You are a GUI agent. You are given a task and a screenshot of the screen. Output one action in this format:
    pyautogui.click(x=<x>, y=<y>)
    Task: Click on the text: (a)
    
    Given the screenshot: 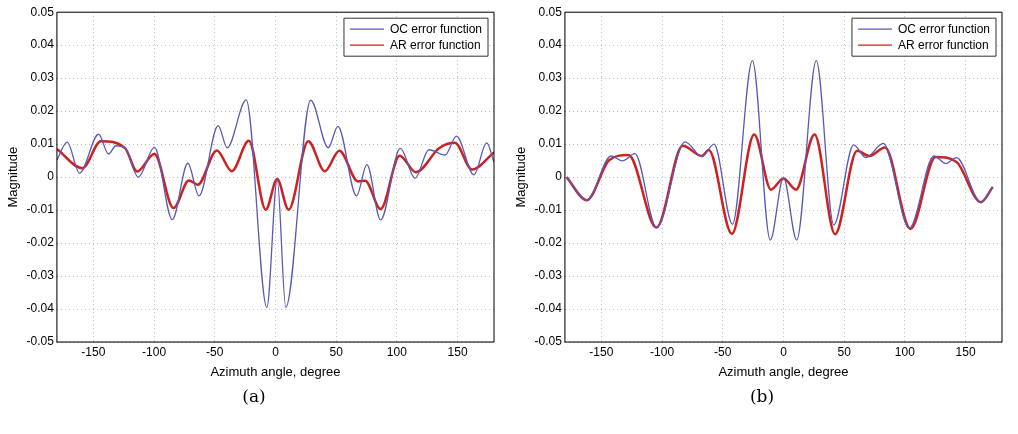 What is the action you would take?
    pyautogui.click(x=254, y=396)
    